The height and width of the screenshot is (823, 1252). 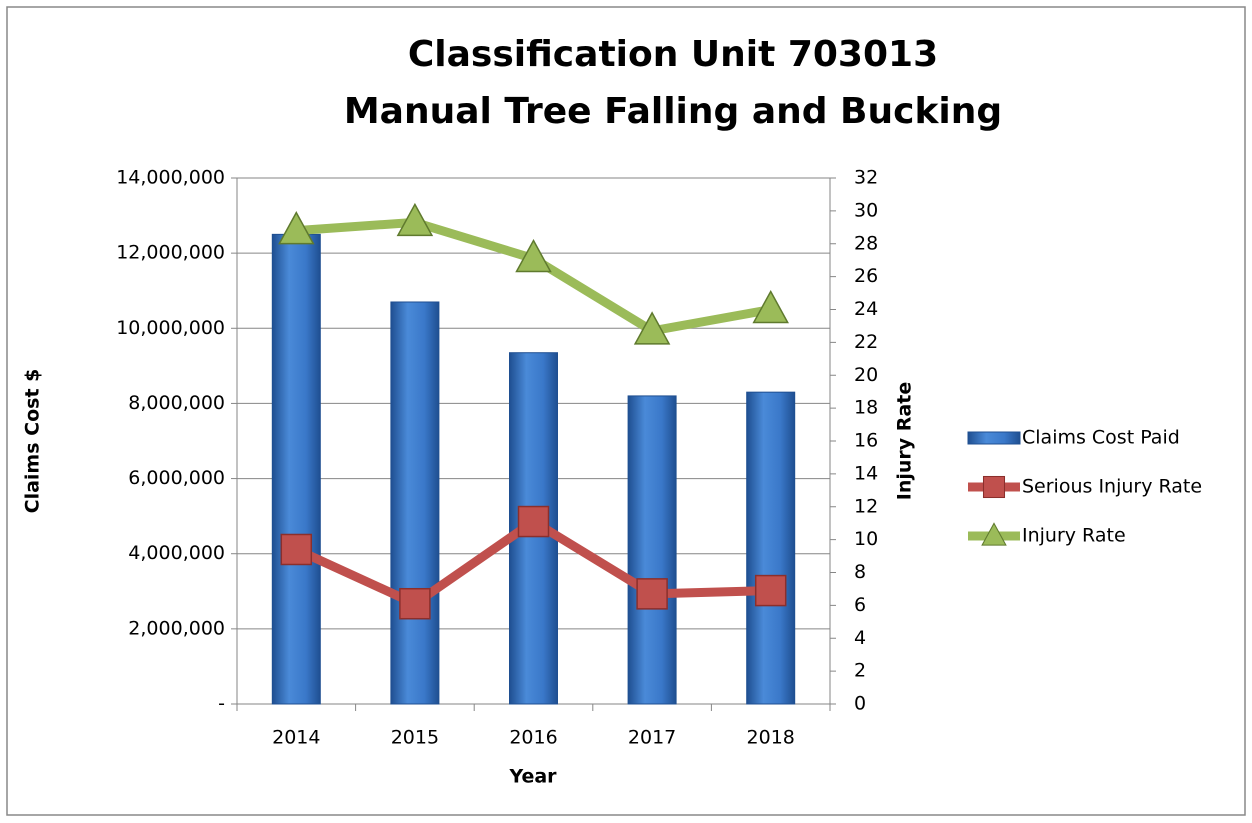 I want to click on x-axis-label: Year, so click(x=532, y=777).